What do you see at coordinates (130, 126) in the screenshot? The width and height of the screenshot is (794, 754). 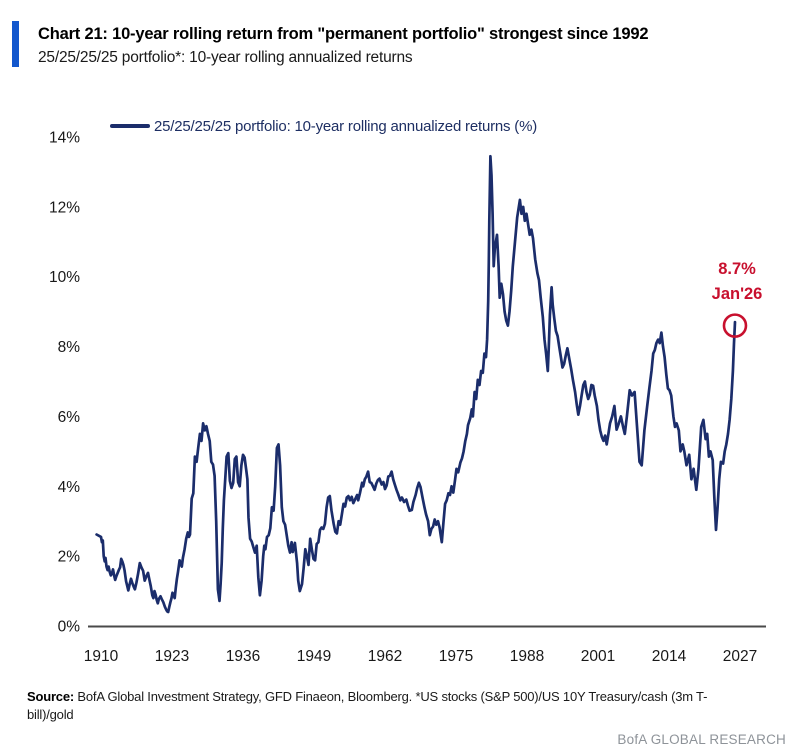 I see `legend-line-swatch-icon` at bounding box center [130, 126].